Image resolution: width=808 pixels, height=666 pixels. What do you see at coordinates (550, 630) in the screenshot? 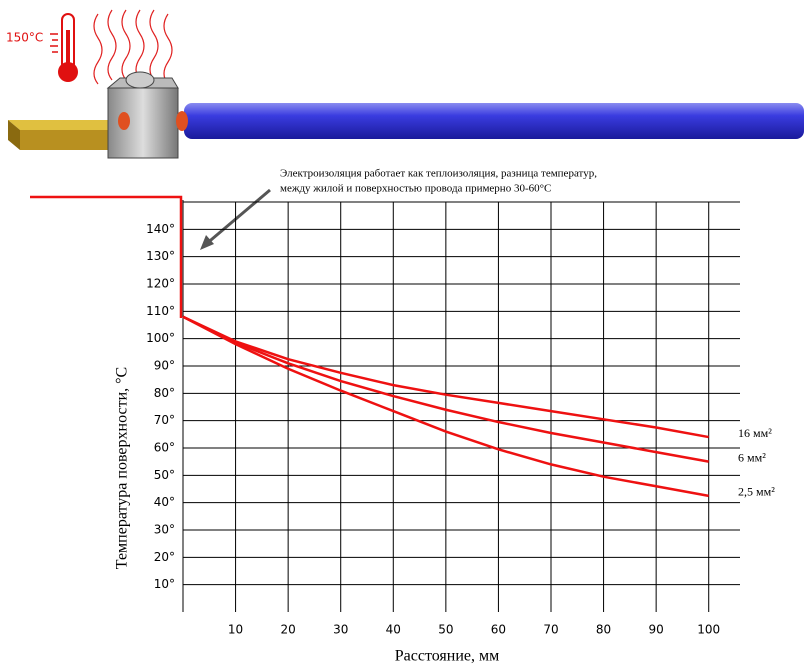
I see `x-tick-label: 70` at bounding box center [550, 630].